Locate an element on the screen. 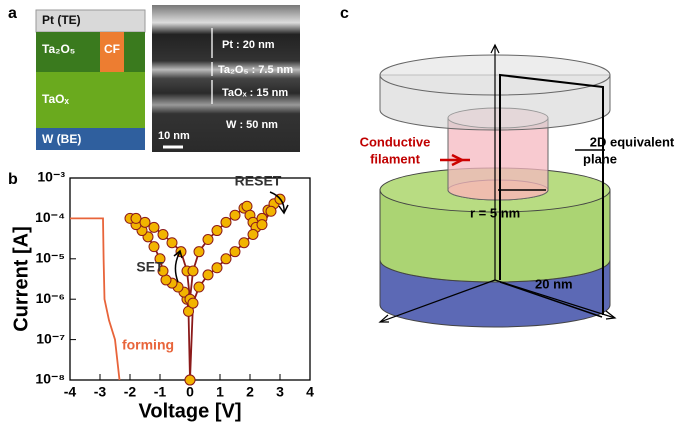 The height and width of the screenshot is (435, 685). annotation: SET is located at coordinates (150, 267).